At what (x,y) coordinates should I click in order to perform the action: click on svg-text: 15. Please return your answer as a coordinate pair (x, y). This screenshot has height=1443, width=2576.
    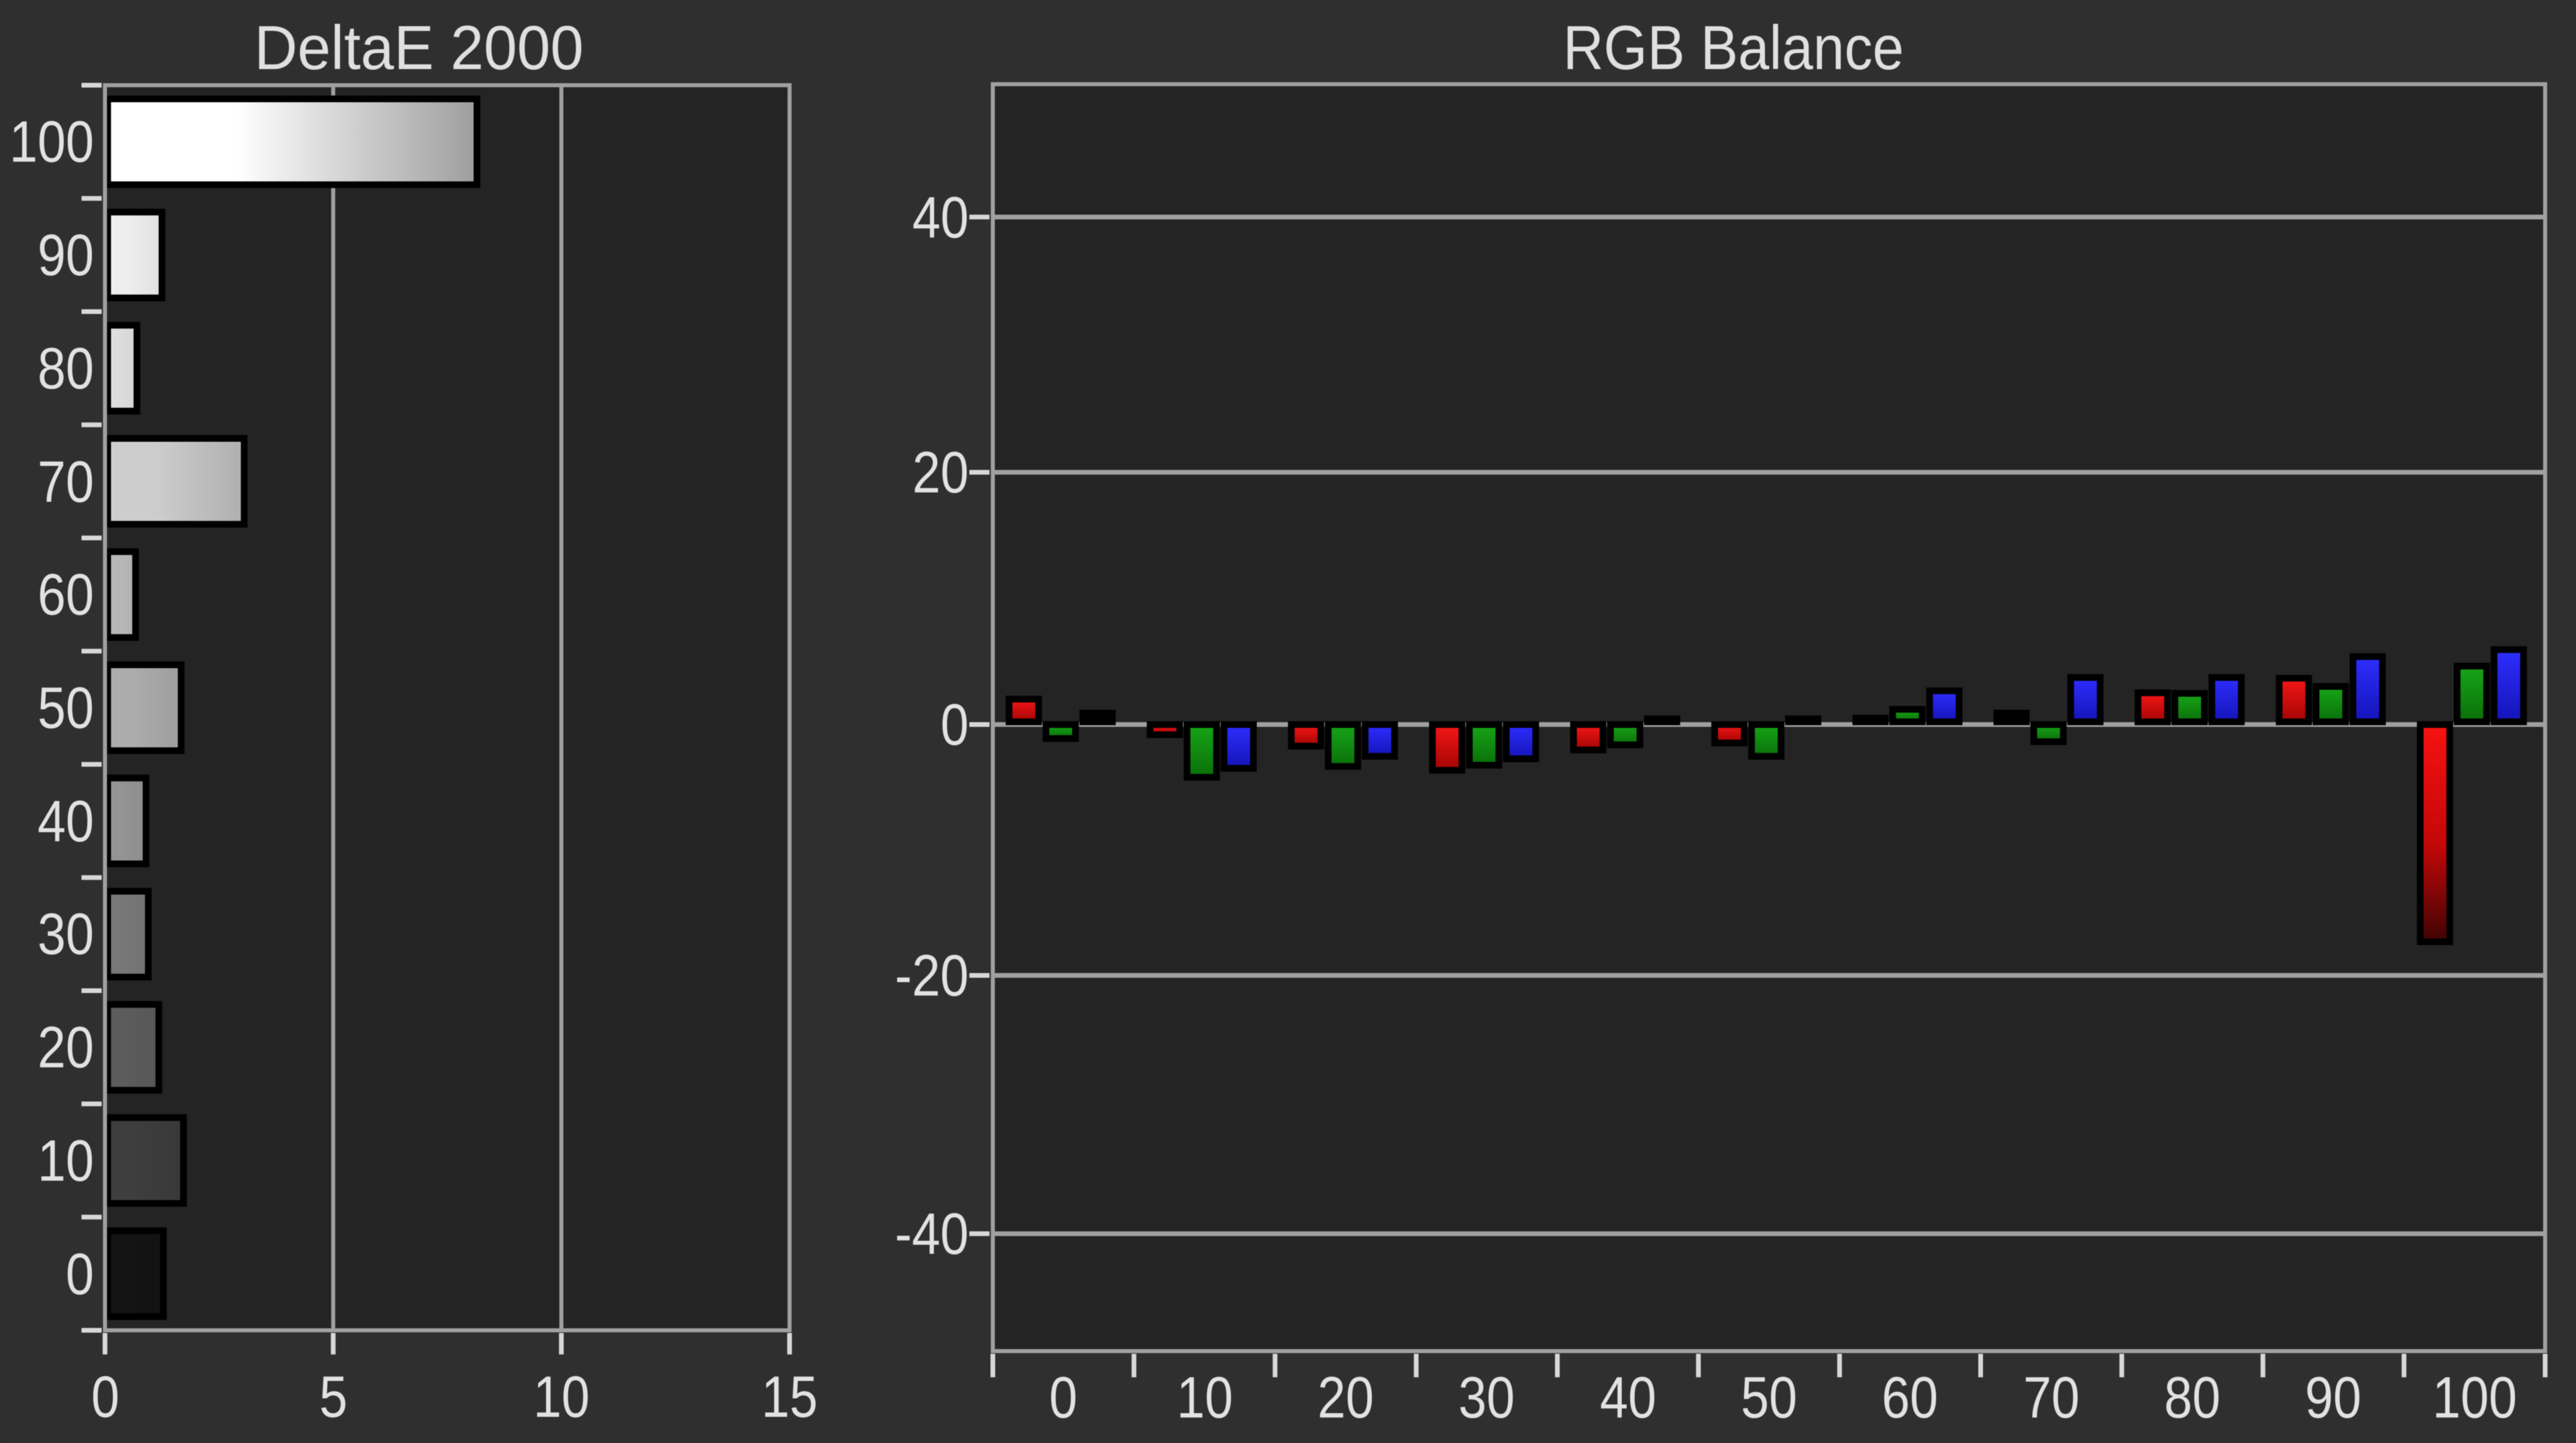
    Looking at the image, I should click on (789, 1398).